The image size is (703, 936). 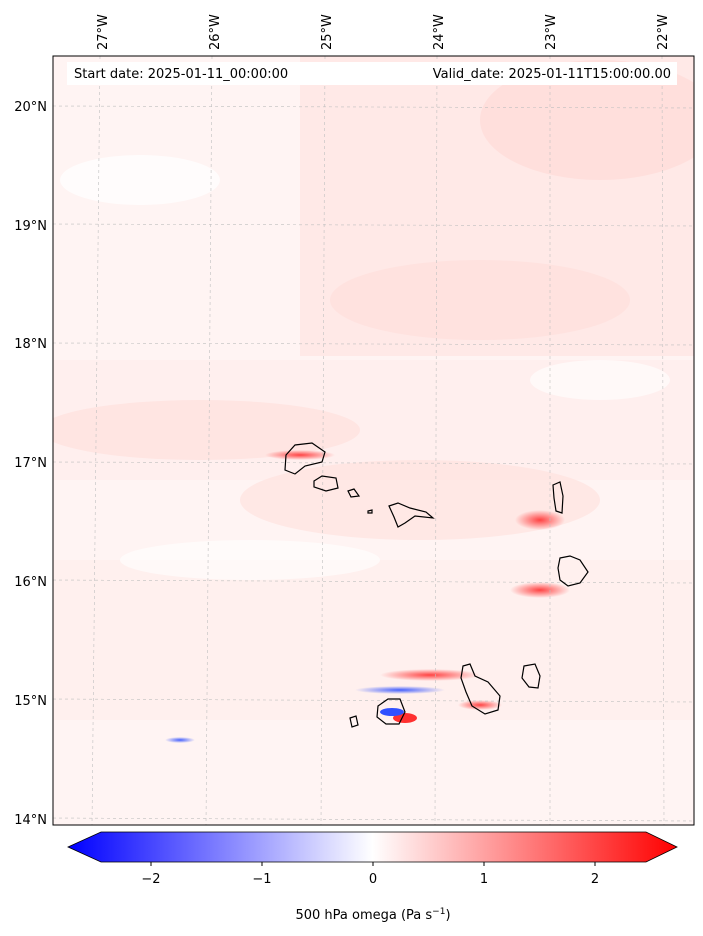 I want to click on lon-tick: 22°W, so click(x=663, y=32).